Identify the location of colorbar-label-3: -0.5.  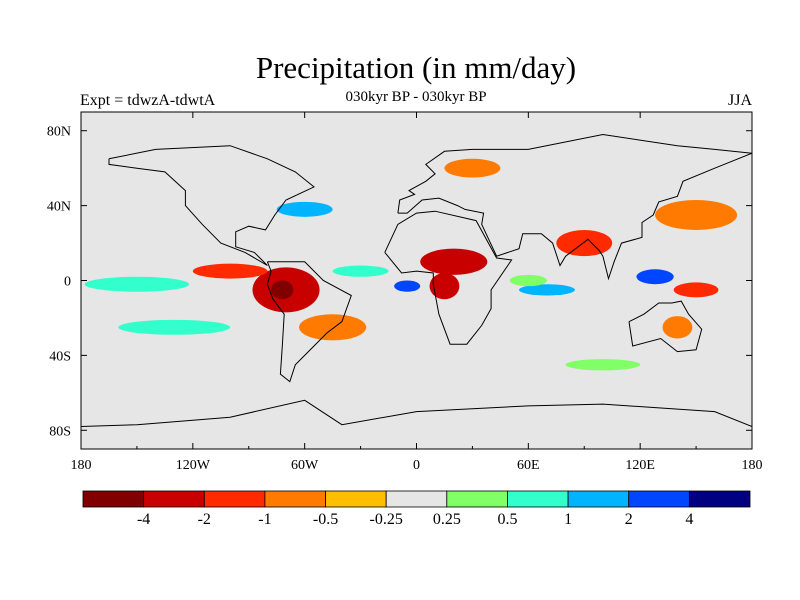
(325, 519).